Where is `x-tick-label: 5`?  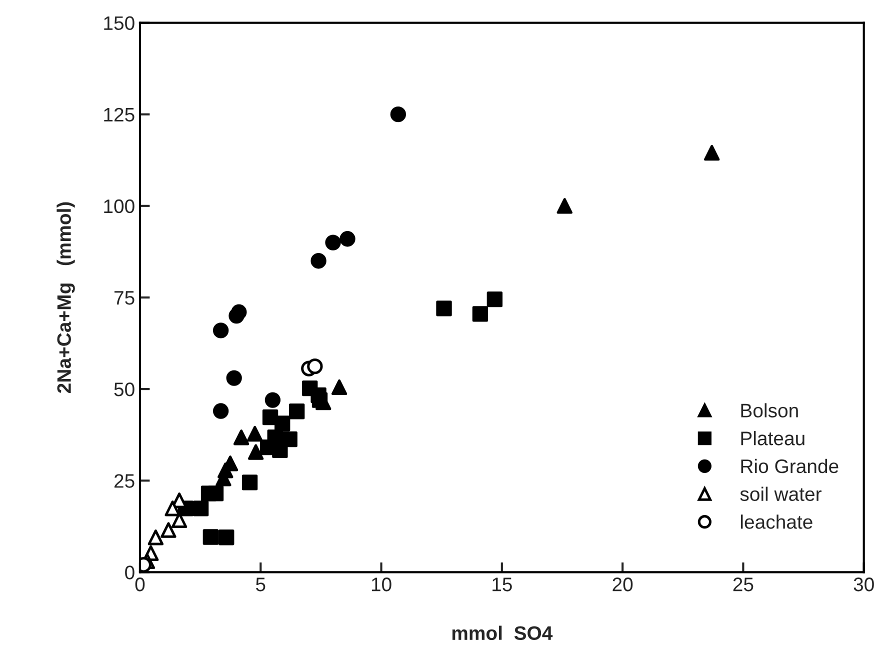 x-tick-label: 5 is located at coordinates (261, 585).